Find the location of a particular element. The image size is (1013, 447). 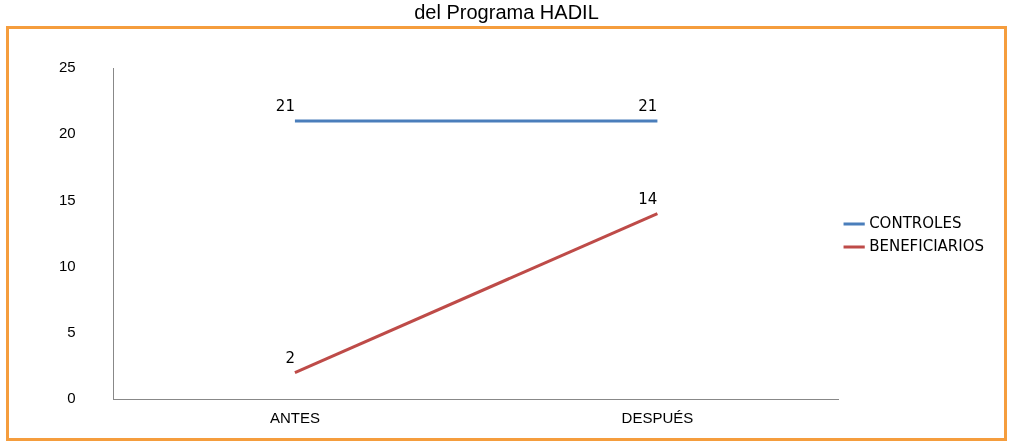

y-tick-label: 0 is located at coordinates (71, 398).